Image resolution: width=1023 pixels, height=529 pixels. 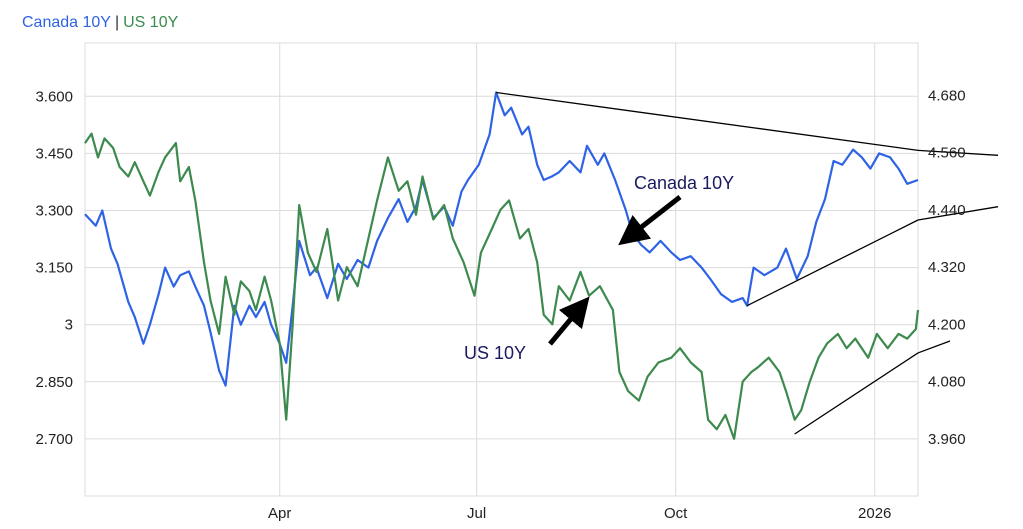 What do you see at coordinates (947, 95) in the screenshot?
I see `y-right-tick-label: 4.680` at bounding box center [947, 95].